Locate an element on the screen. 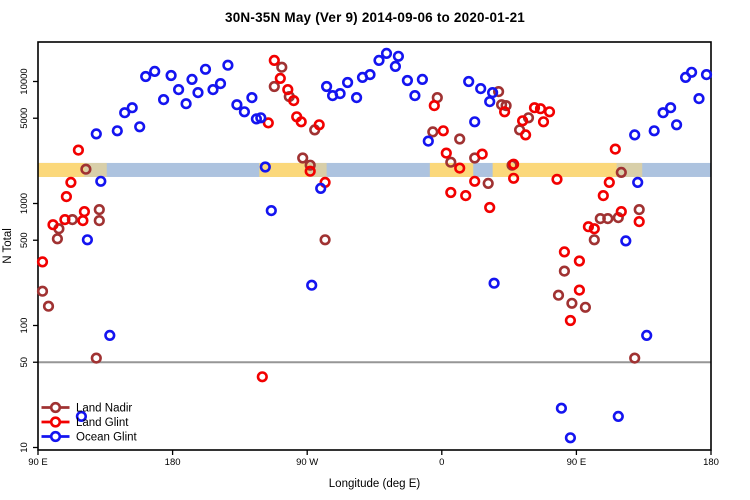  y-tick-label: 10000 is located at coordinates (24, 81).